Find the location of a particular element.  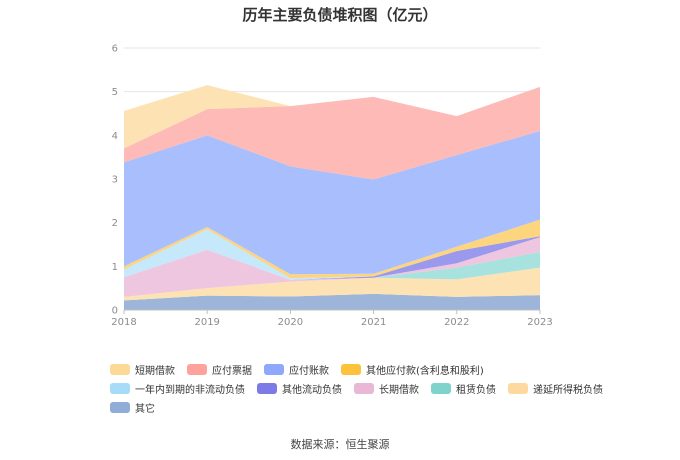

legend-label: 应付票据 is located at coordinates (232, 371).